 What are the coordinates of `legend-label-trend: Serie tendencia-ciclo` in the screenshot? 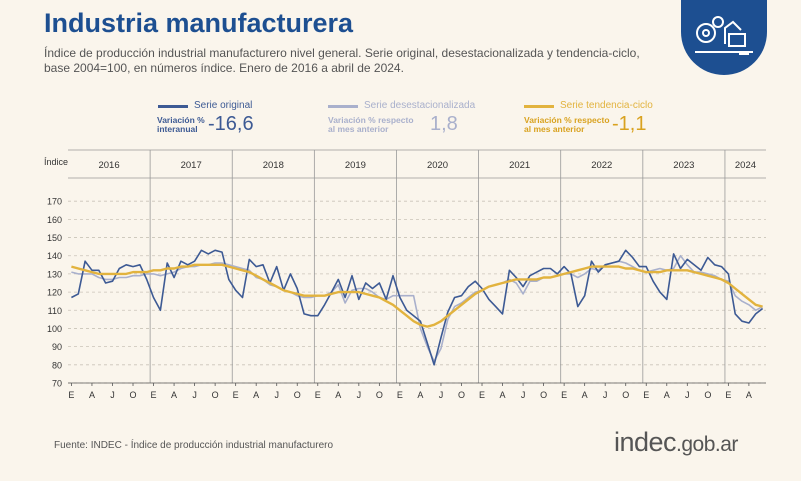 It's located at (606, 105).